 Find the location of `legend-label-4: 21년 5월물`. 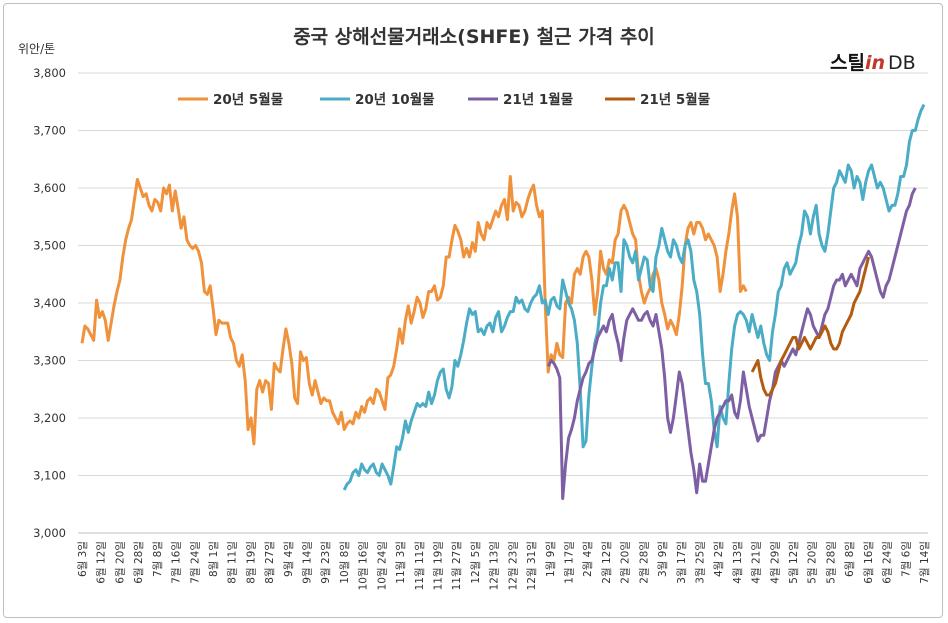

legend-label-4: 21년 5월물 is located at coordinates (675, 99).